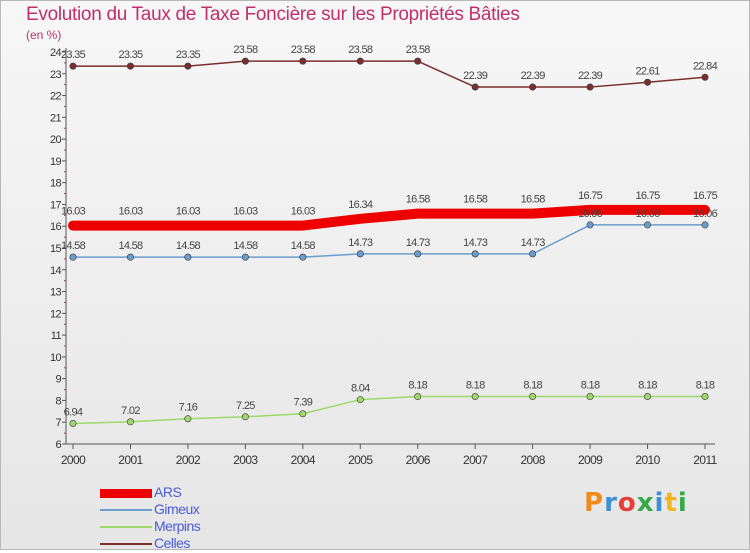 This screenshot has height=553, width=750. What do you see at coordinates (245, 406) in the screenshot?
I see `data-label-merpins: 7.25` at bounding box center [245, 406].